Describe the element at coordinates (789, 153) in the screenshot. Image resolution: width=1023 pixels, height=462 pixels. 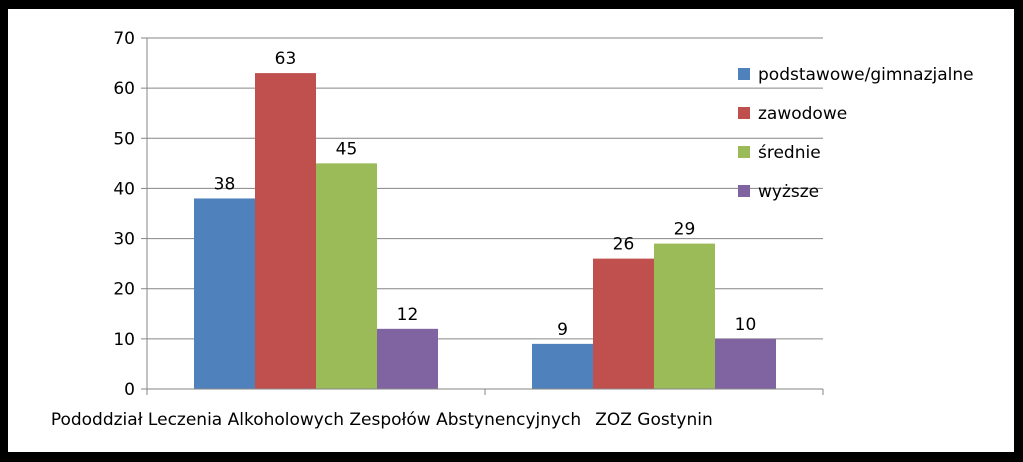
I see `legend-label: średnie` at that location.